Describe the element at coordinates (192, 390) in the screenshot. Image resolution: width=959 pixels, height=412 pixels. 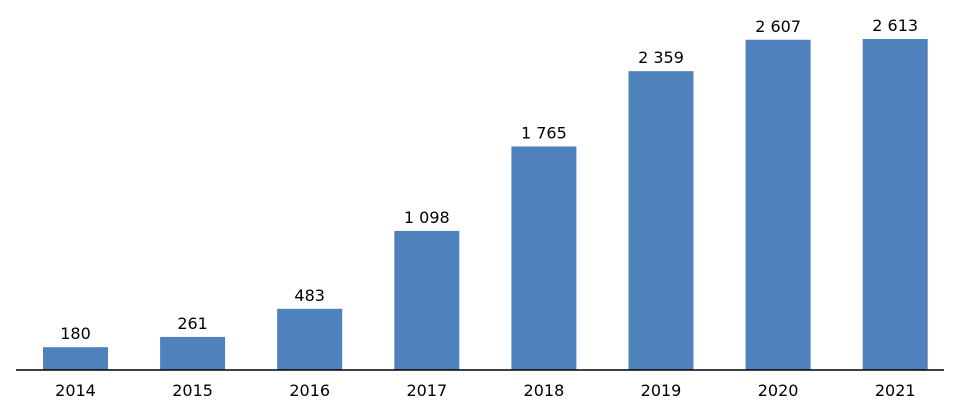
I see `x-tick-label-2015: 2015` at that location.